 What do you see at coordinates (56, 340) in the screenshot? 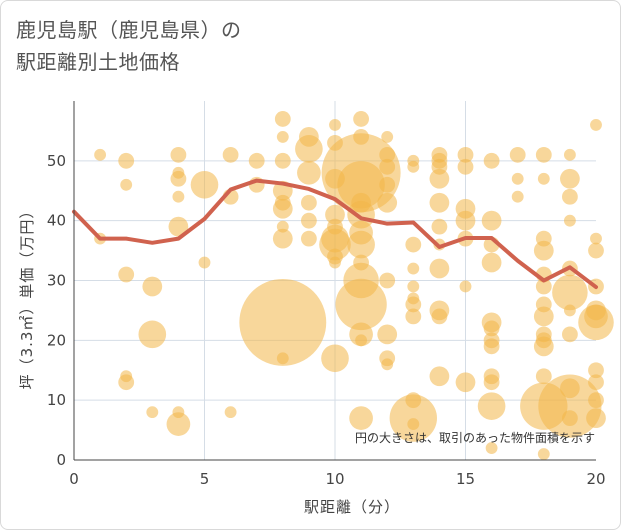
I see `y-tick-label: 20` at bounding box center [56, 340].